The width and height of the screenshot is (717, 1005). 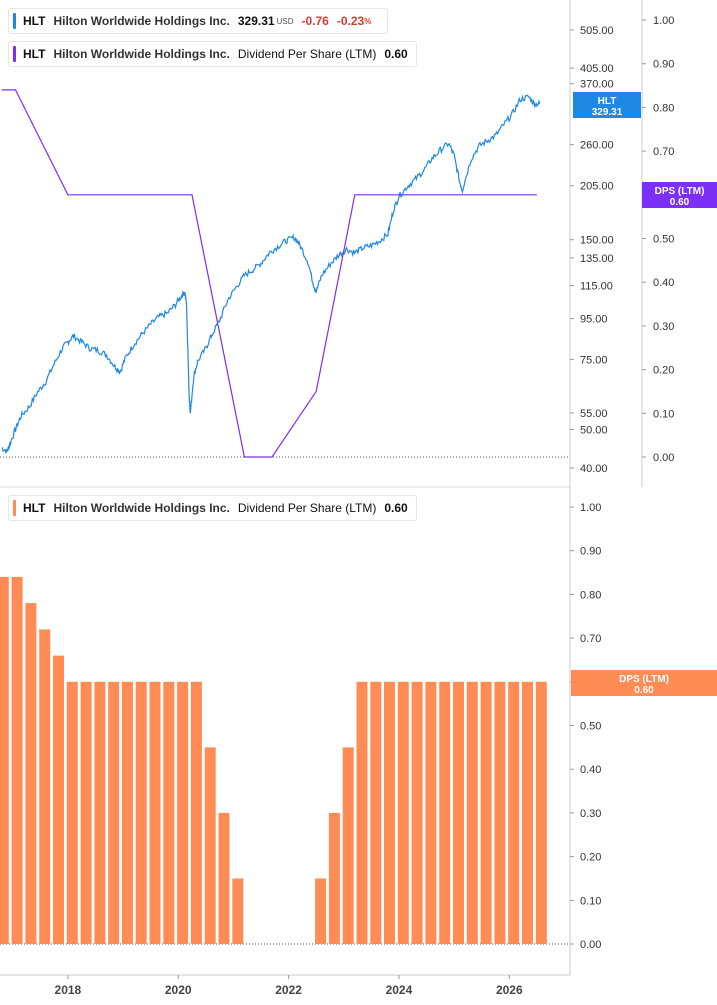 What do you see at coordinates (597, 85) in the screenshot?
I see `price-tick-label-2: 370.00` at bounding box center [597, 85].